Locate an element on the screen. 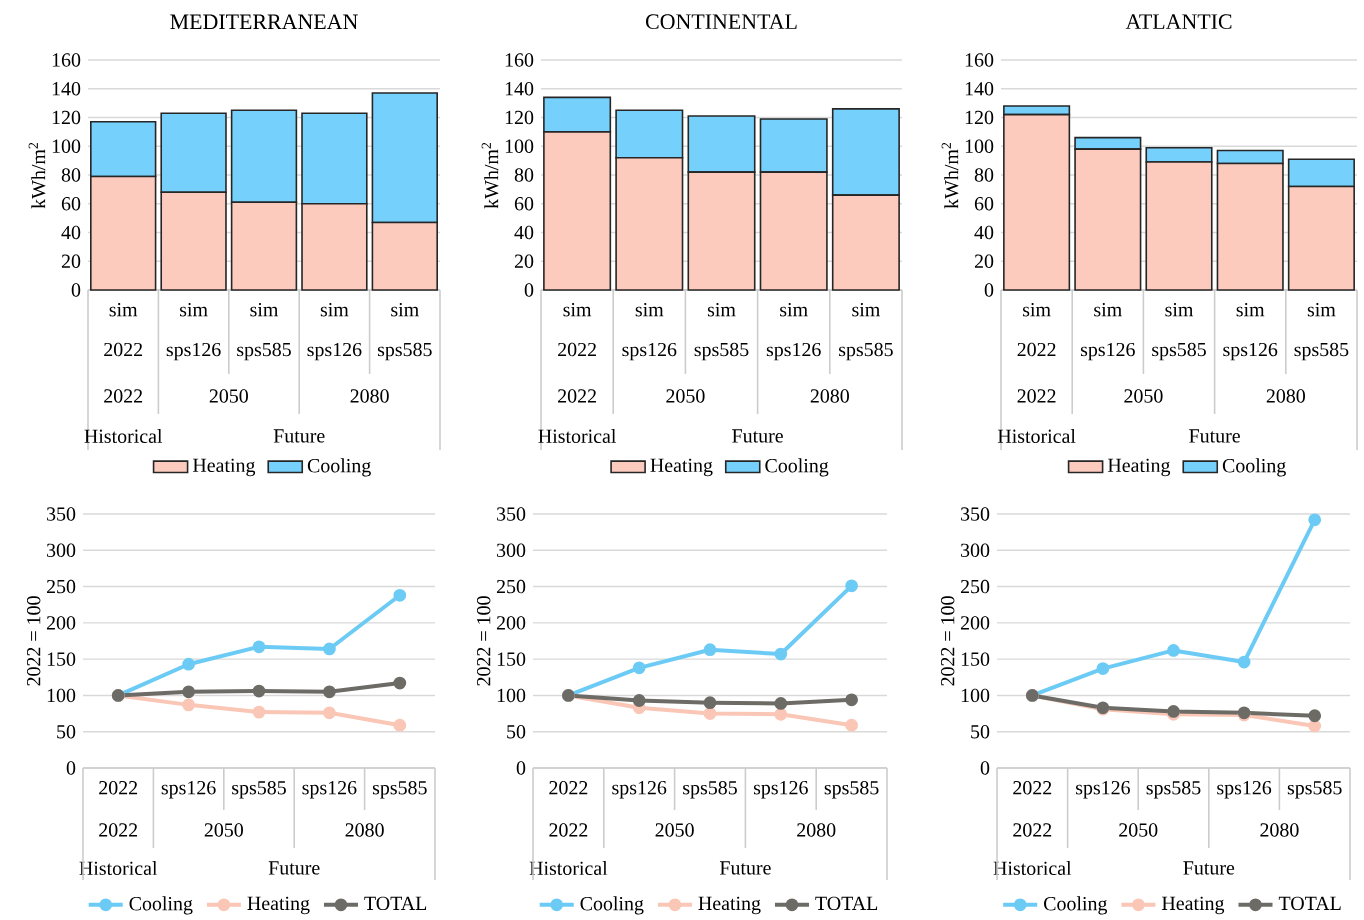 This screenshot has height=920, width=1364. chart-title: CONTINENTAL is located at coordinates (721, 21).